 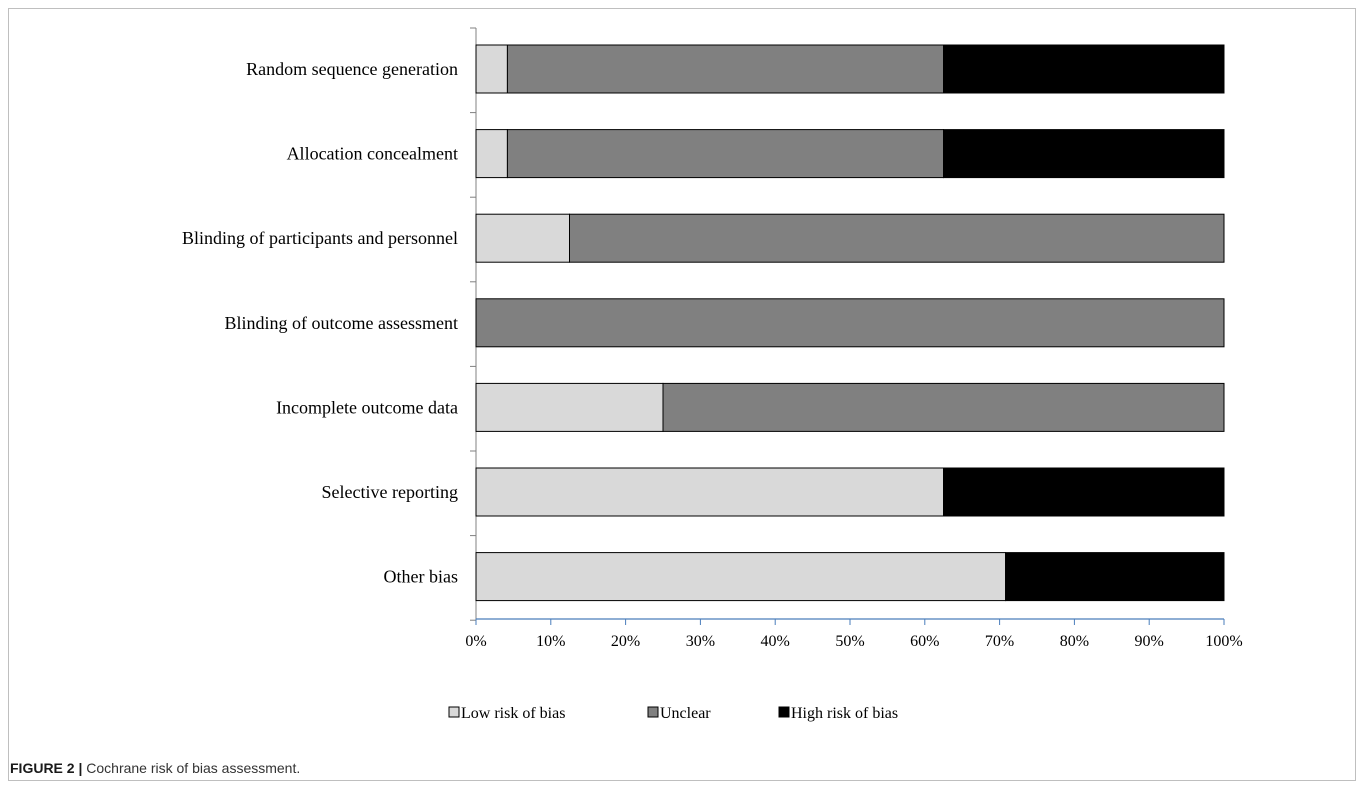 What do you see at coordinates (367, 407) in the screenshot?
I see `category-label: Incomplete outcome data` at bounding box center [367, 407].